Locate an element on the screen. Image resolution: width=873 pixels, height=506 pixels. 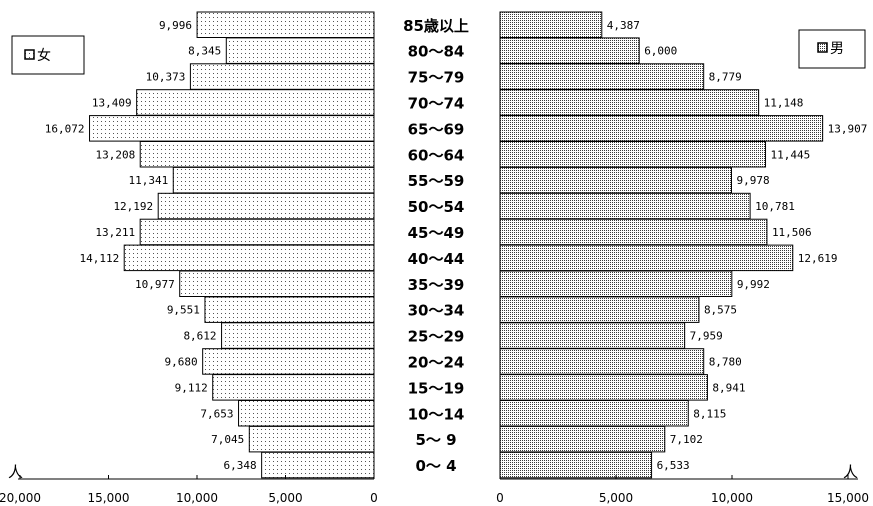
legend-box-female is located at coordinates (48, 55).